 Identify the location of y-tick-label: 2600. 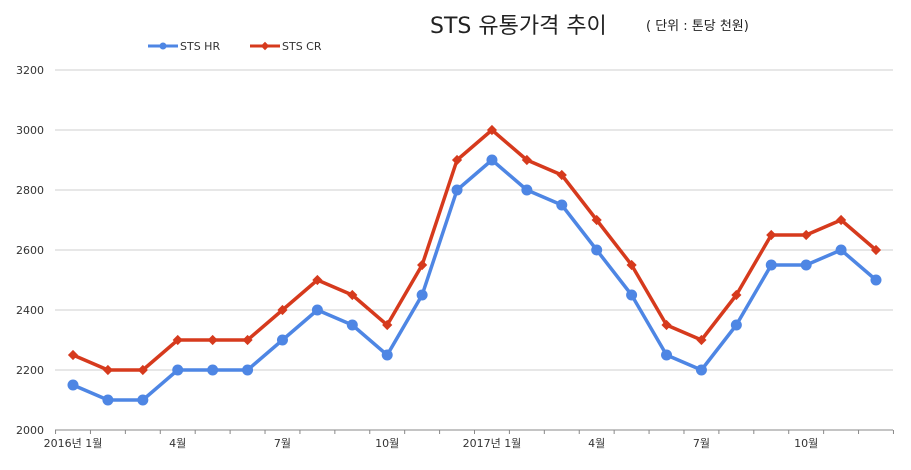
(30, 250).